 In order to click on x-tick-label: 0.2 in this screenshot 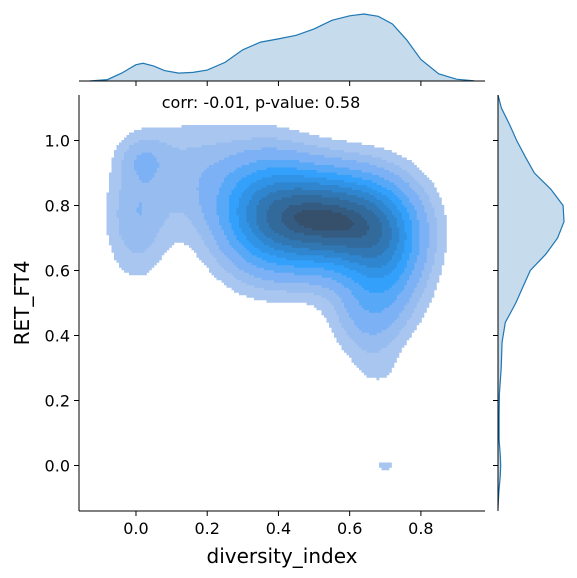, I will do `click(206, 528)`.